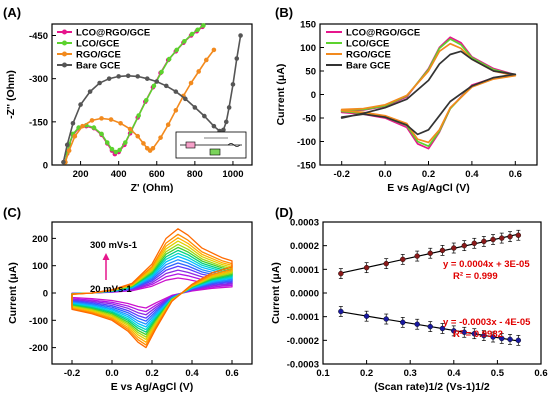 This screenshot has height=416, width=550. I want to click on y-tick-label: 0, so click(45, 166).